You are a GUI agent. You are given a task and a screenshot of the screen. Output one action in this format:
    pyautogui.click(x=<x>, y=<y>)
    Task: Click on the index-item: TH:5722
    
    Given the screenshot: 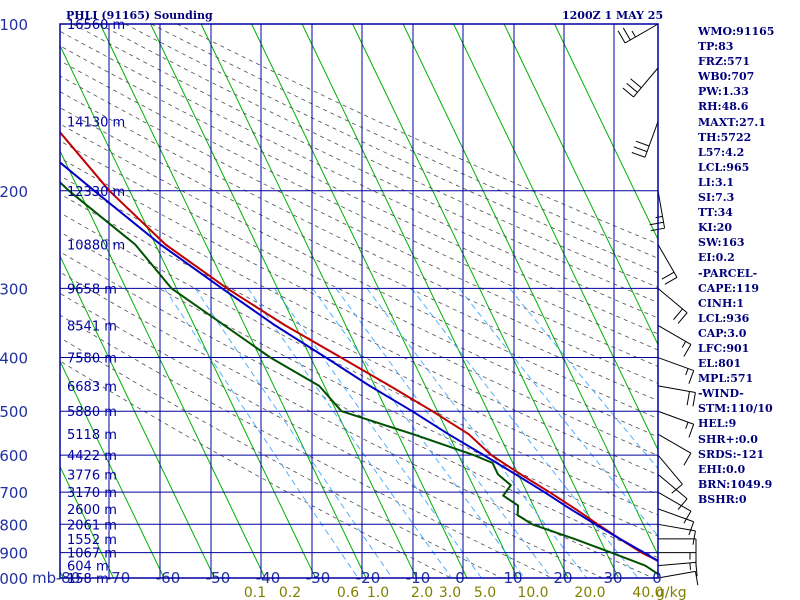 What is the action you would take?
    pyautogui.click(x=725, y=137)
    